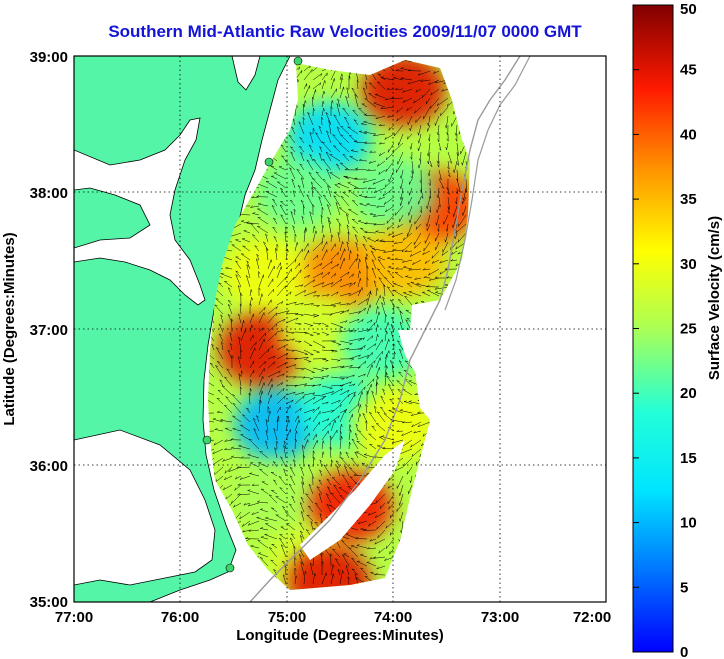 The image size is (724, 659). What do you see at coordinates (49, 330) in the screenshot?
I see `y-tick-label: 37:00` at bounding box center [49, 330].